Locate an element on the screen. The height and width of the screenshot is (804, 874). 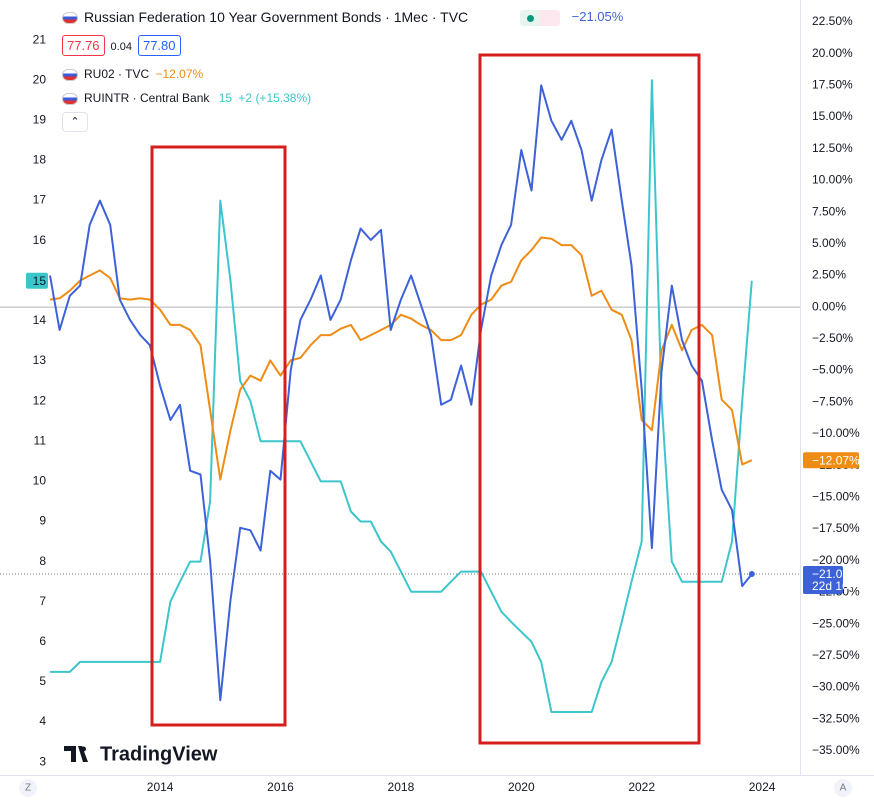
y2-tick-label: −2.50% is located at coordinates (832, 338).